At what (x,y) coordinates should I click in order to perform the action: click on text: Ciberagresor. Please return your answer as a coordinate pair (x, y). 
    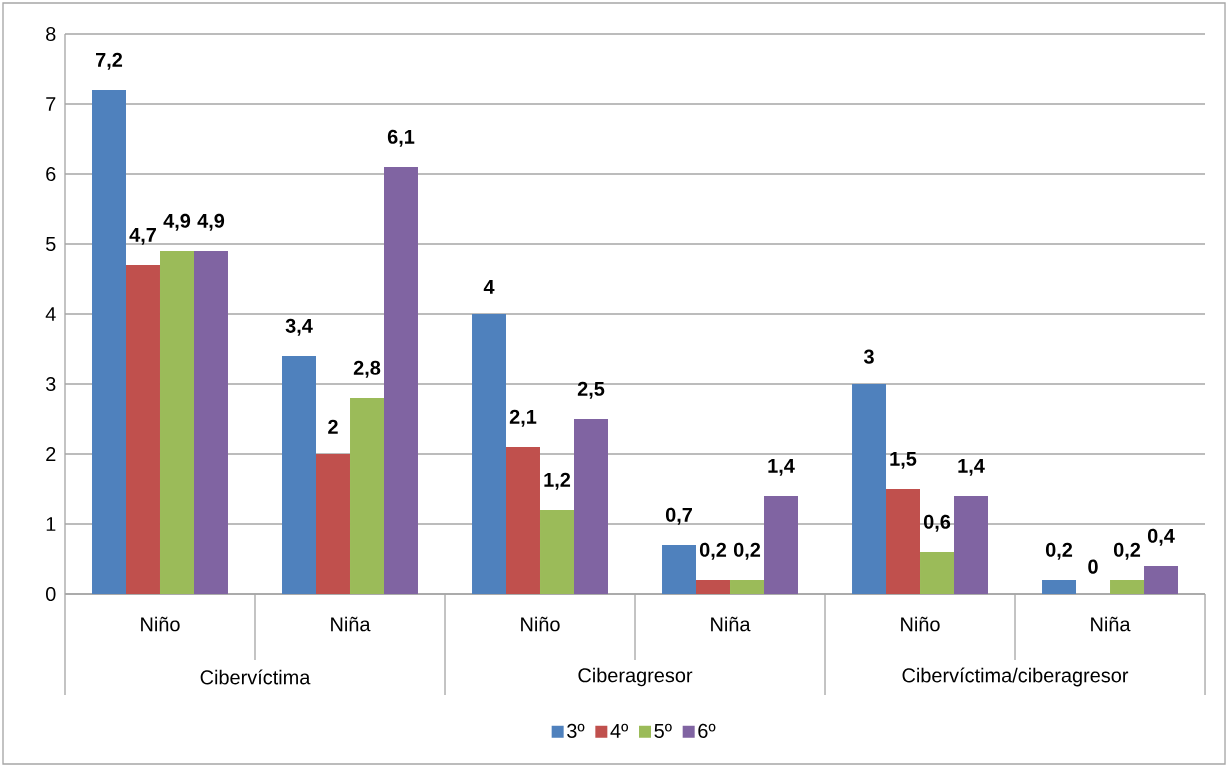
    Looking at the image, I should click on (635, 677).